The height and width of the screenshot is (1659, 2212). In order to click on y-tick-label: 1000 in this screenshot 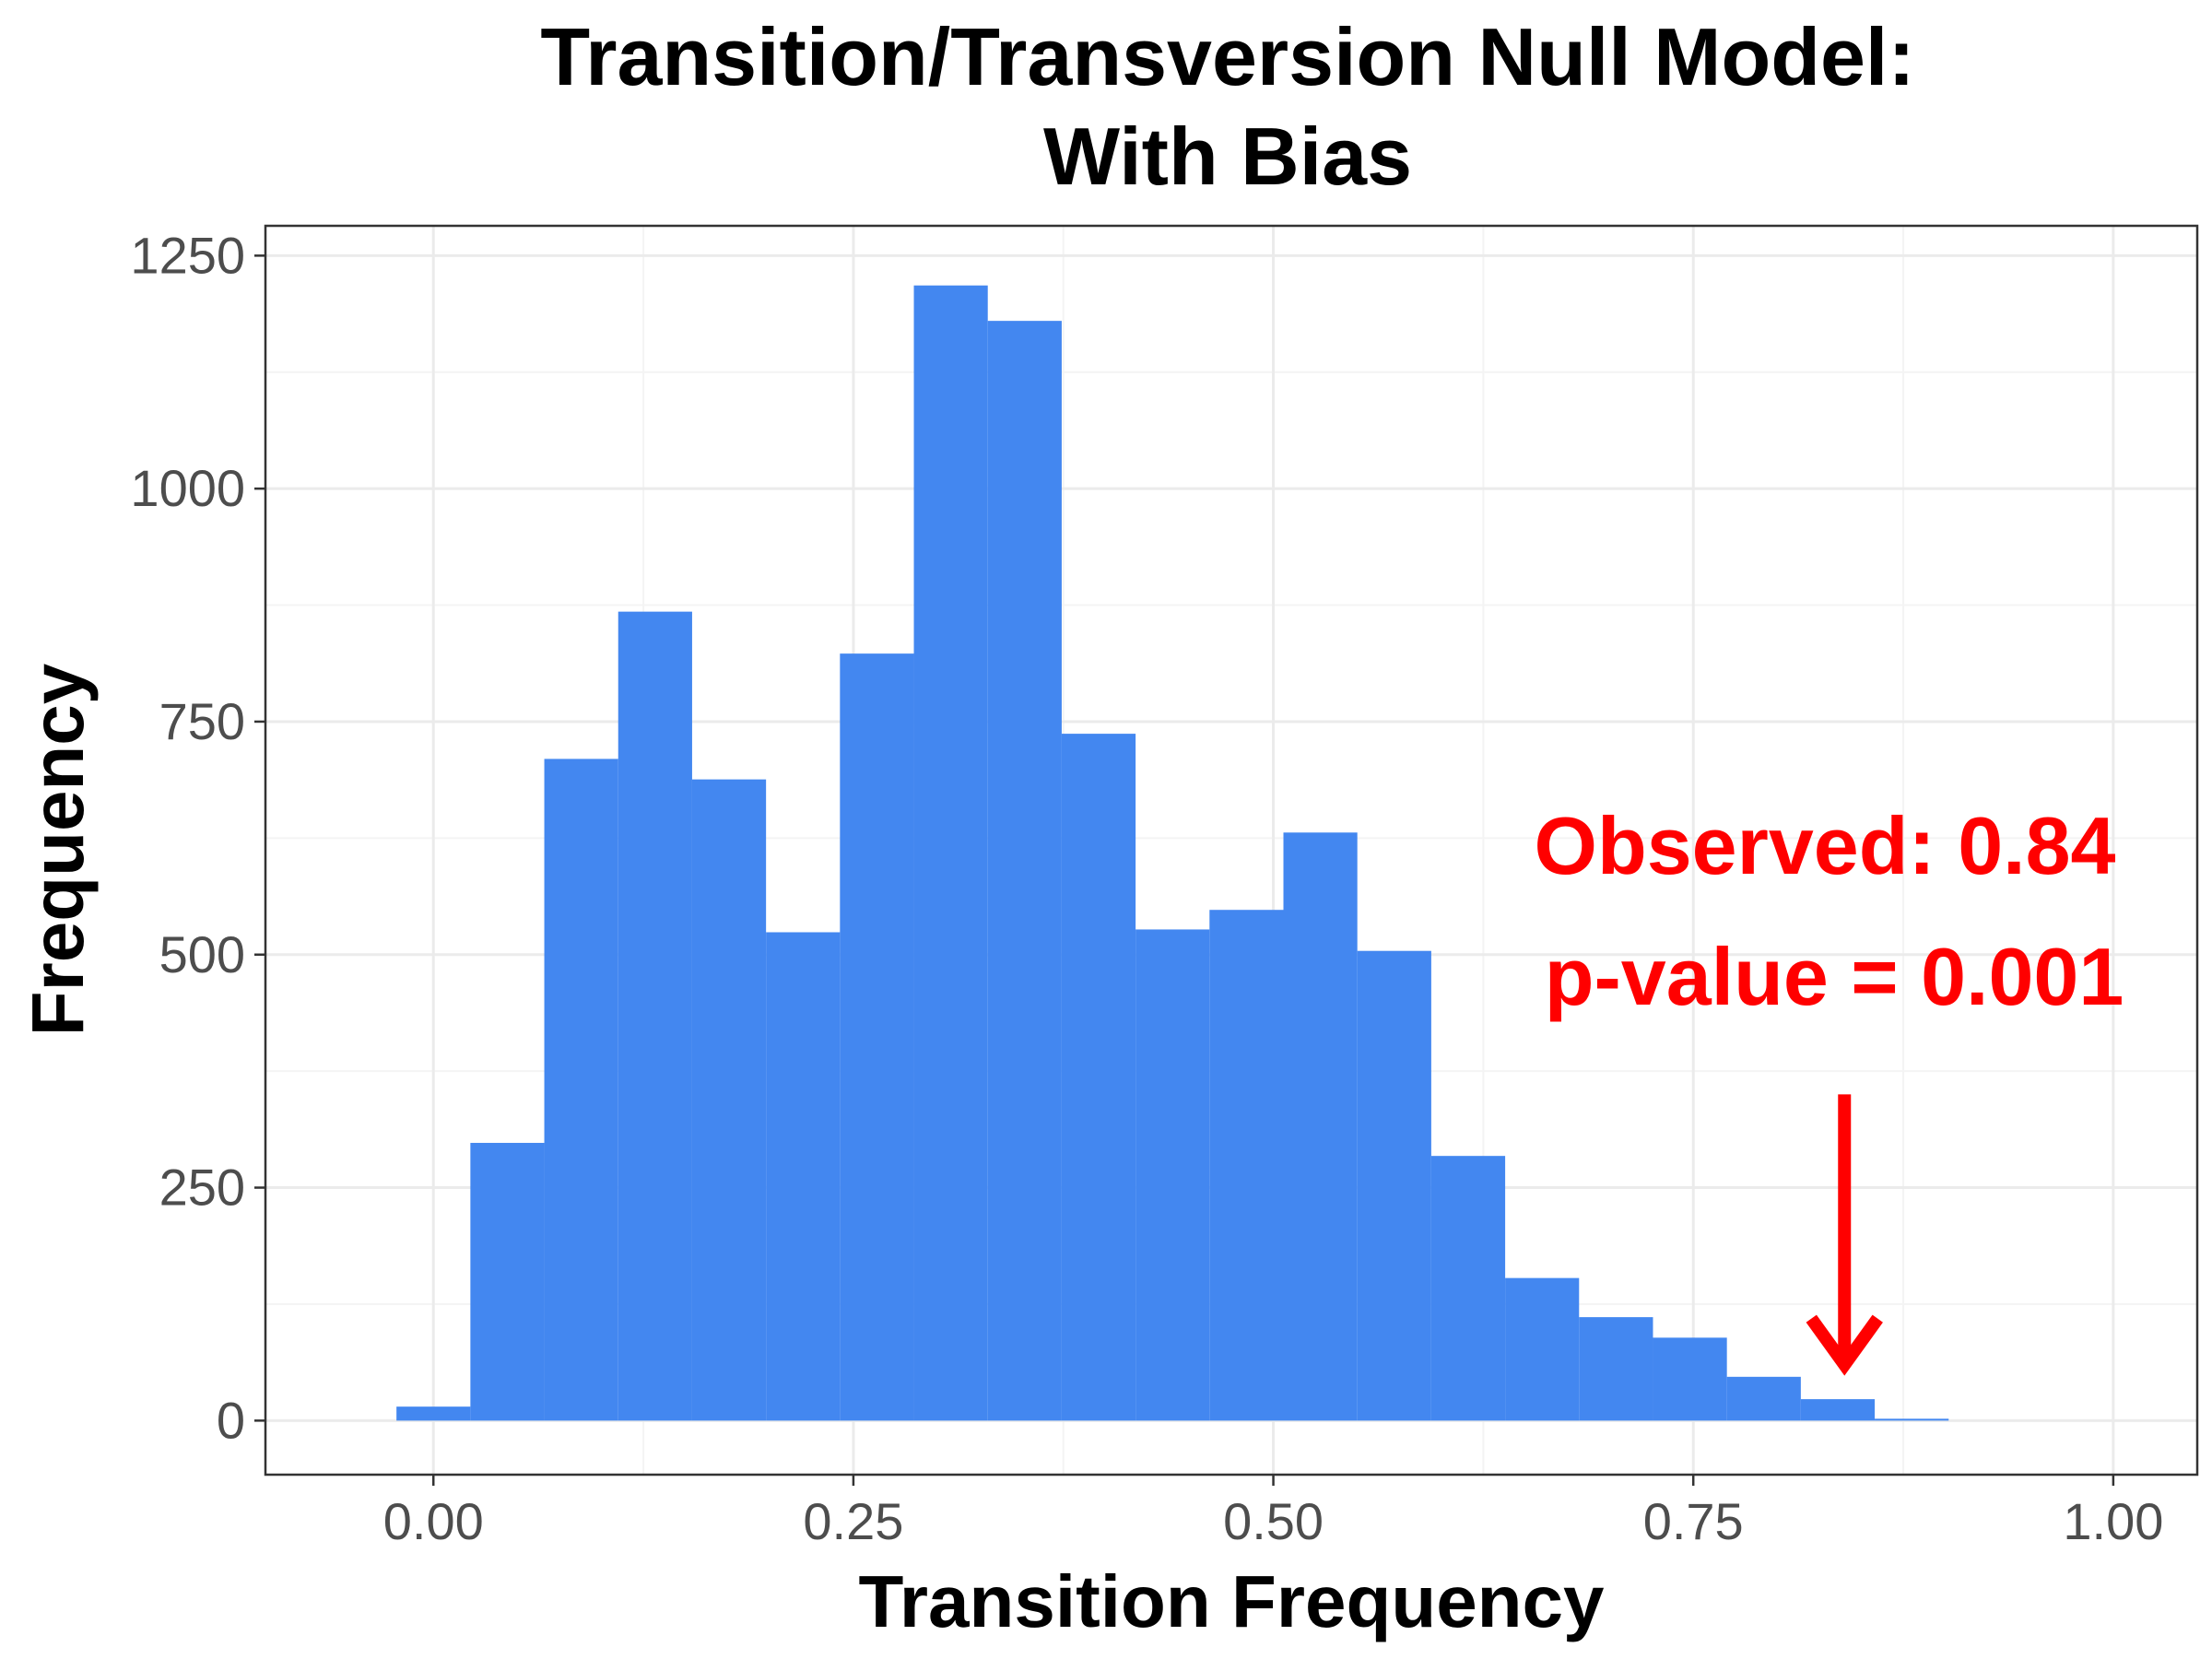, I will do `click(187, 488)`.